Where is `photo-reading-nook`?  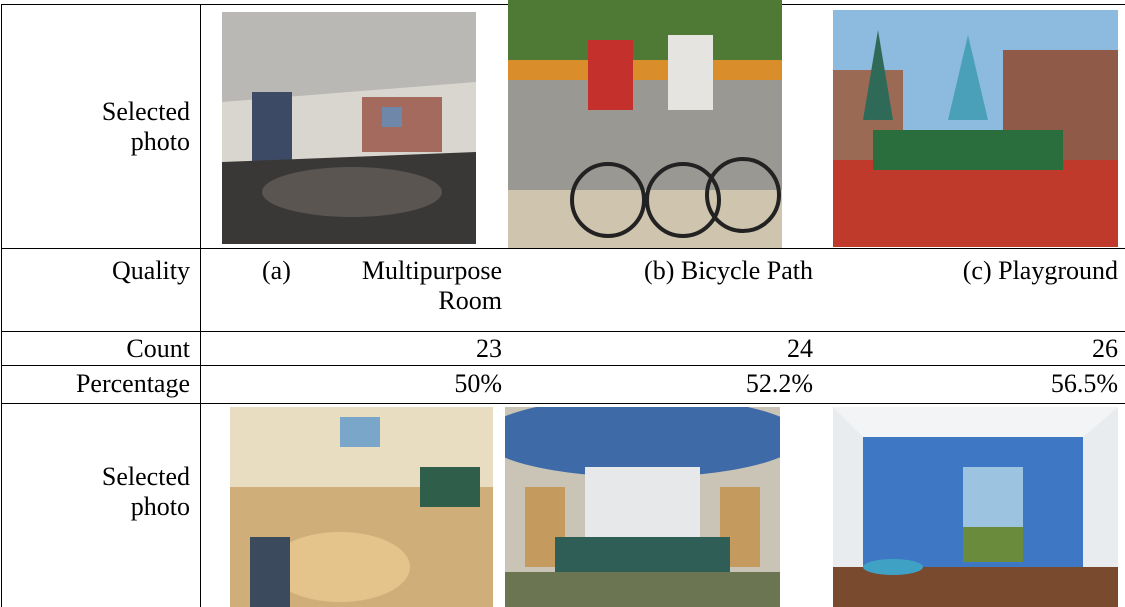
photo-reading-nook is located at coordinates (975, 507).